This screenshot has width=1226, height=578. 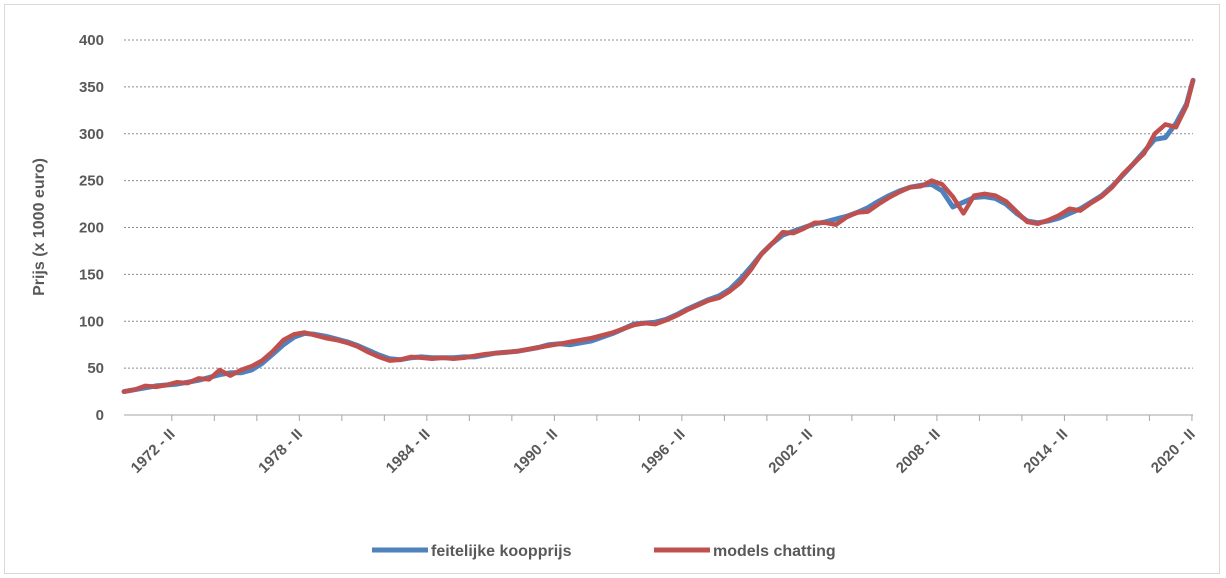 I want to click on y-tick-label: 150, so click(x=91, y=274).